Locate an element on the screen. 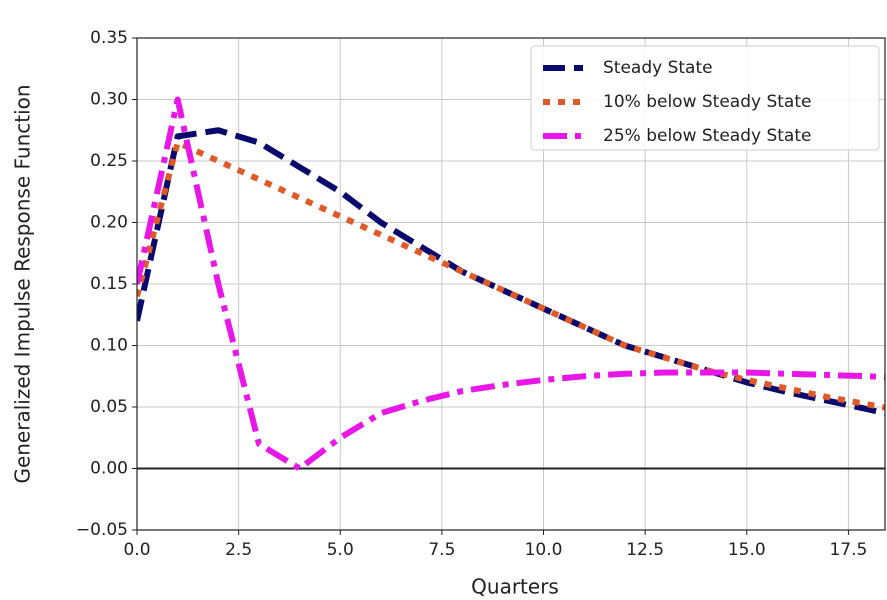  x-tick-label: 0.0 is located at coordinates (136, 550).